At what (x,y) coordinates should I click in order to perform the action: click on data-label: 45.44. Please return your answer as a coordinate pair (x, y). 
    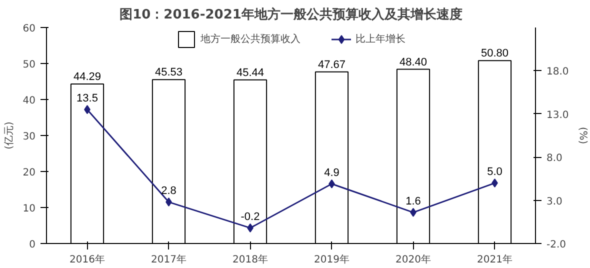
    Looking at the image, I should click on (250, 72).